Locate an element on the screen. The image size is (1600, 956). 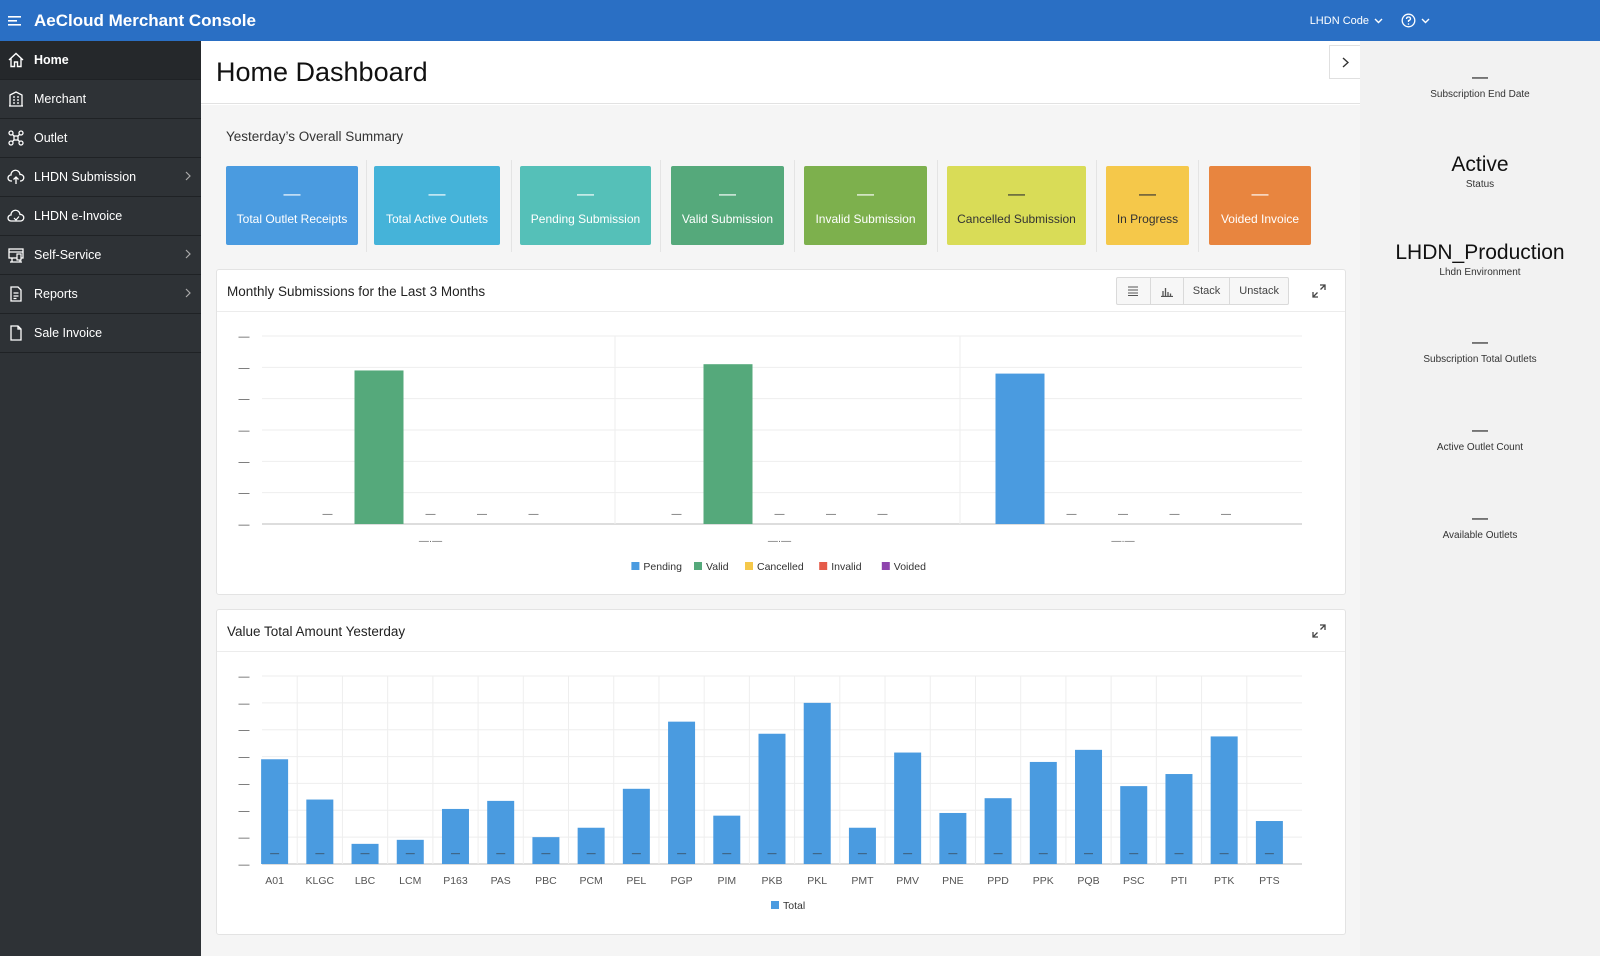
lhdn-code-menu: LHDN Code is located at coordinates (1346, 21).